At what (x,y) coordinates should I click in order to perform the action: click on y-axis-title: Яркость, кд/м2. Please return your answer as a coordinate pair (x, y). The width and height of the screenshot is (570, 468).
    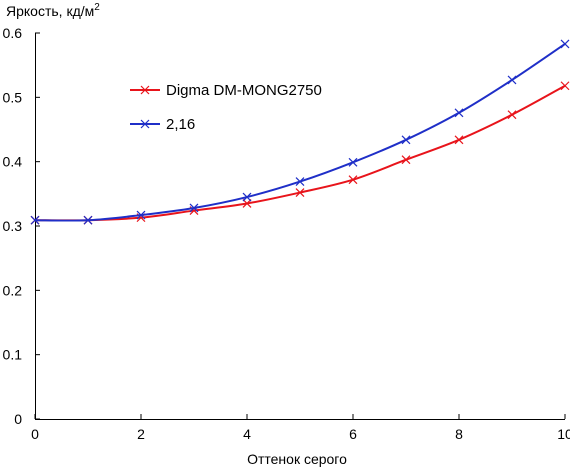
    Looking at the image, I should click on (53, 10).